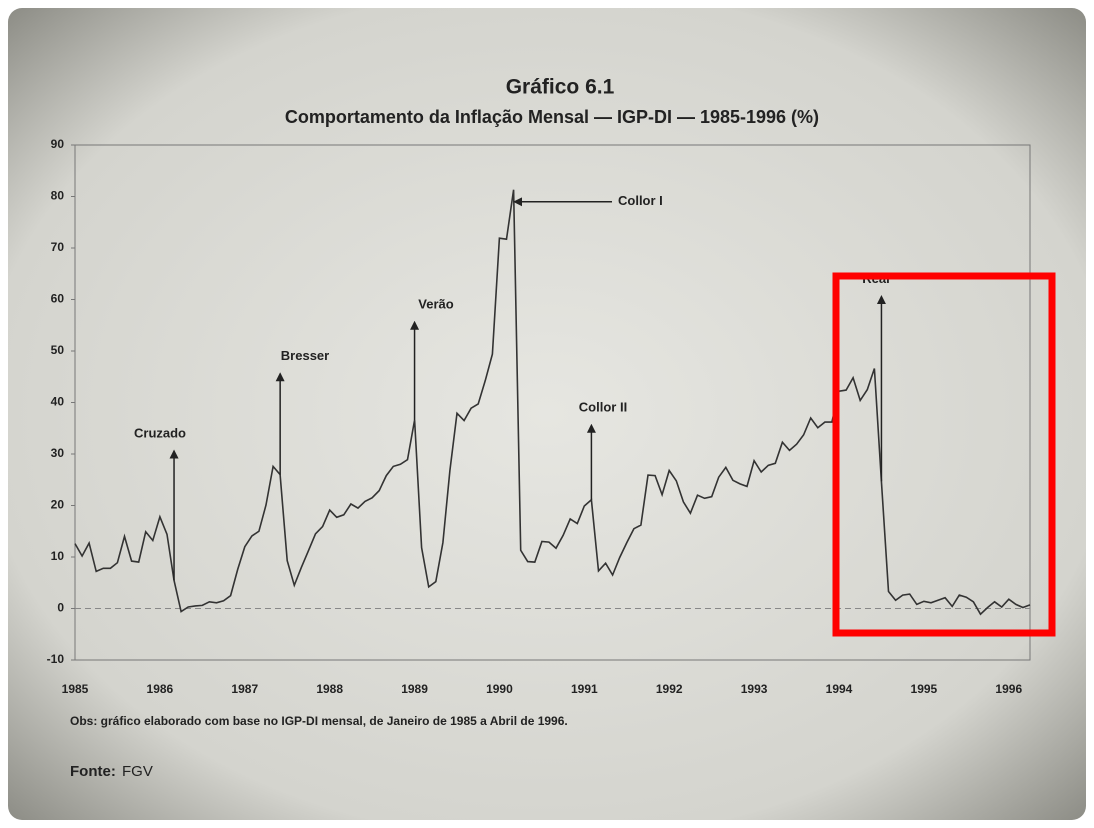 The image size is (1094, 828). I want to click on y-tick-label: -10, so click(56, 659).